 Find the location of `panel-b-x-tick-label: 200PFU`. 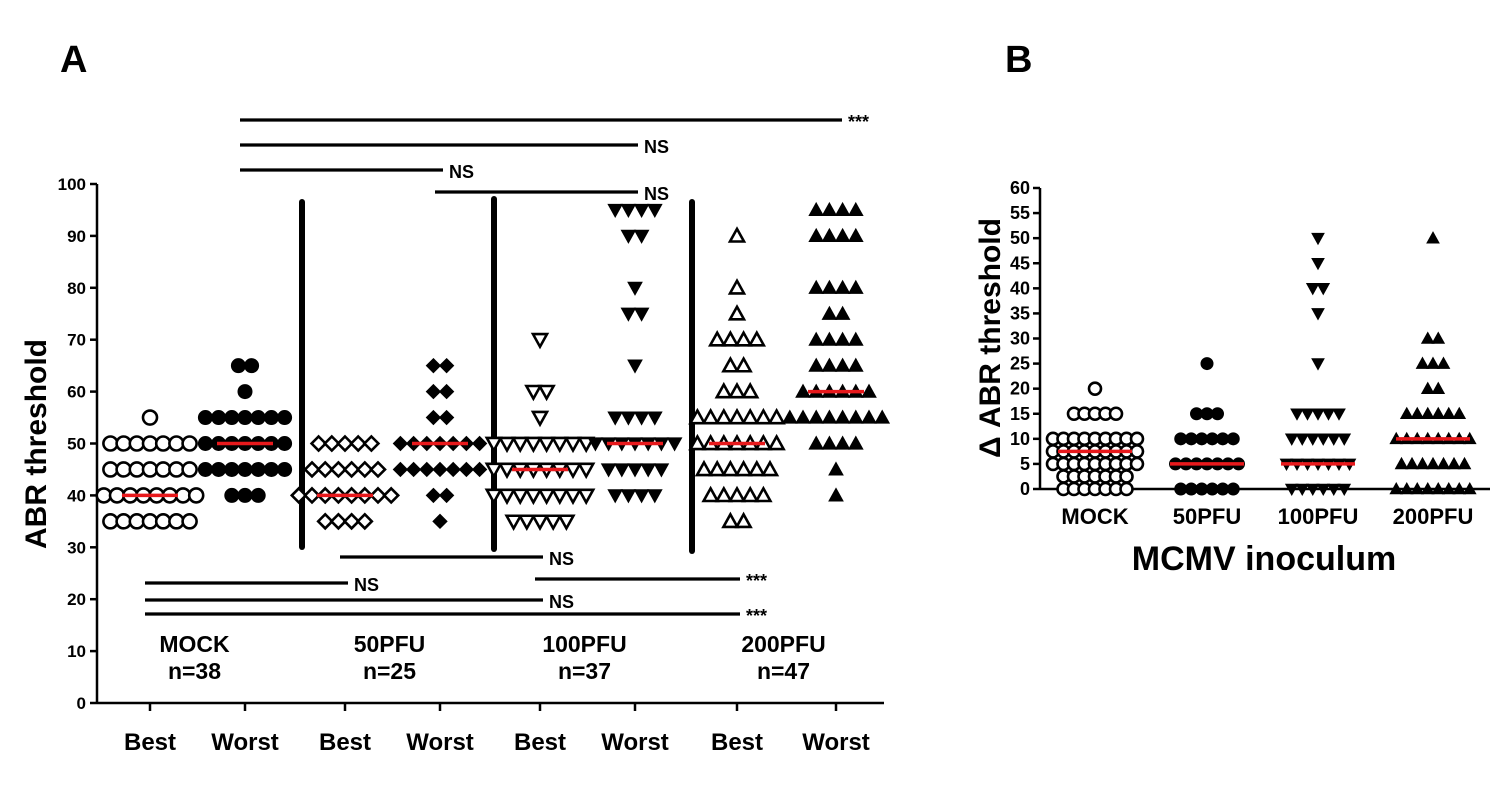

panel-b-x-tick-label: 200PFU is located at coordinates (1433, 516).